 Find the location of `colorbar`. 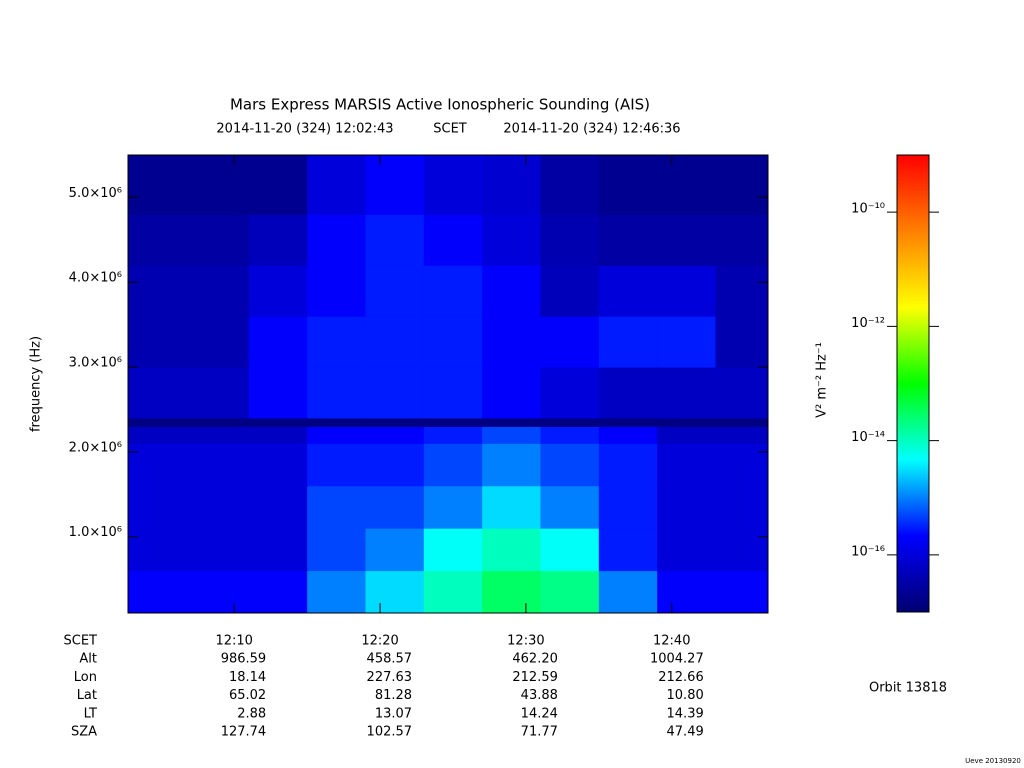

colorbar is located at coordinates (913, 383).